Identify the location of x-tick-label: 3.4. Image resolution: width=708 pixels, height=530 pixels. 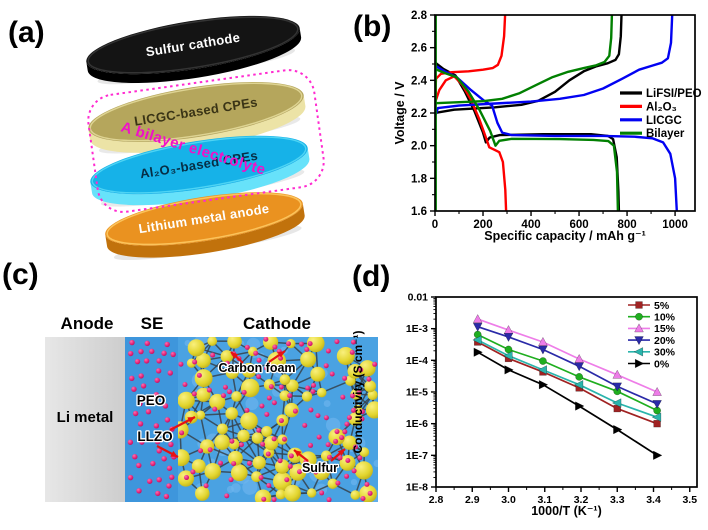
(653, 500).